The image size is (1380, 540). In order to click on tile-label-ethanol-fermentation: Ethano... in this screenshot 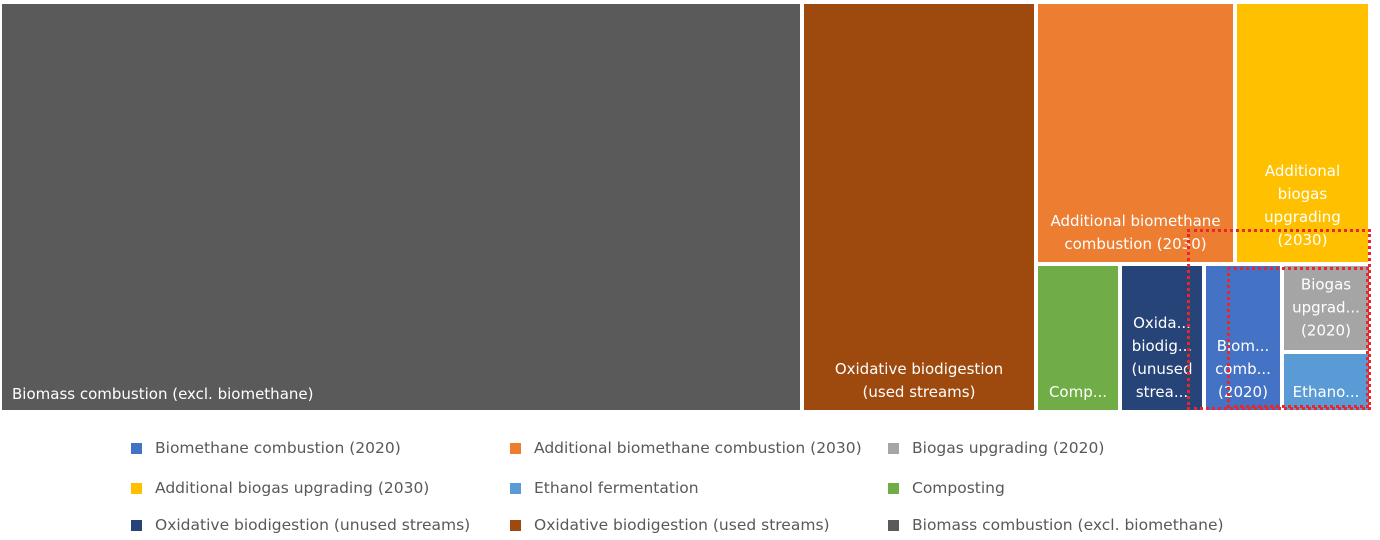, I will do `click(1326, 392)`.